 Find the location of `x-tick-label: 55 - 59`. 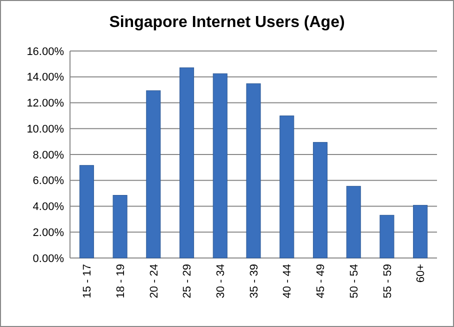

x-tick-label: 55 - 59 is located at coordinates (388, 281).